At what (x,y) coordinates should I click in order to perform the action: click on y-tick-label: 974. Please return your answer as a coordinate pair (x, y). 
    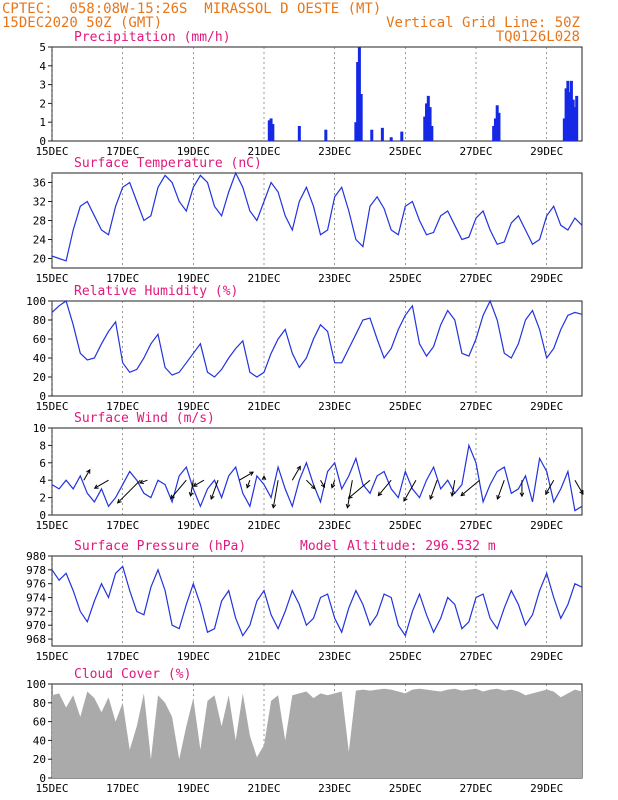
    Looking at the image, I should click on (36, 598).